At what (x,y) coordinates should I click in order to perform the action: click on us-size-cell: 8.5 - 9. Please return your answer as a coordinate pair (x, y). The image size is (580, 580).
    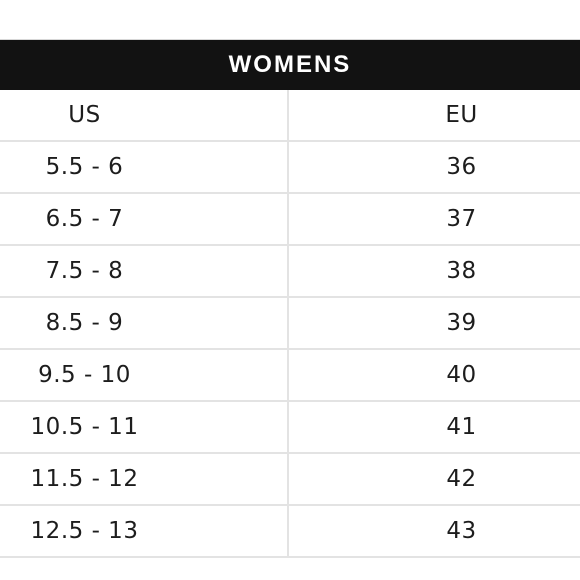
    Looking at the image, I should click on (144, 323).